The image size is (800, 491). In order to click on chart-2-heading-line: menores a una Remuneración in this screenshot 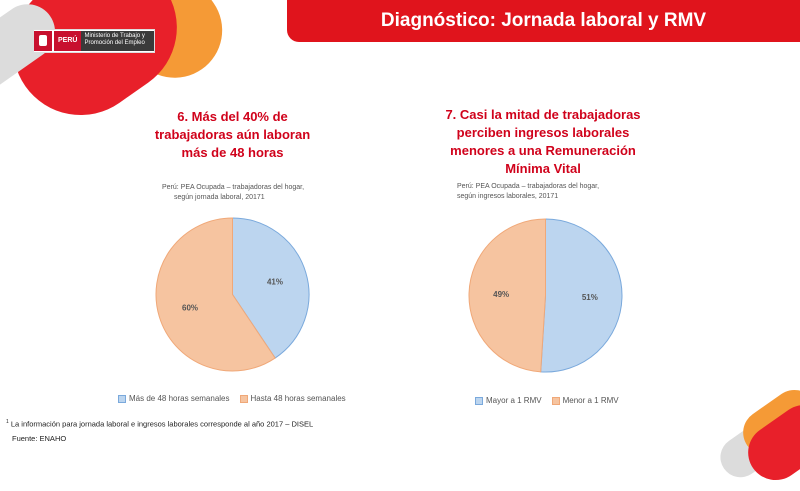, I will do `click(543, 150)`.